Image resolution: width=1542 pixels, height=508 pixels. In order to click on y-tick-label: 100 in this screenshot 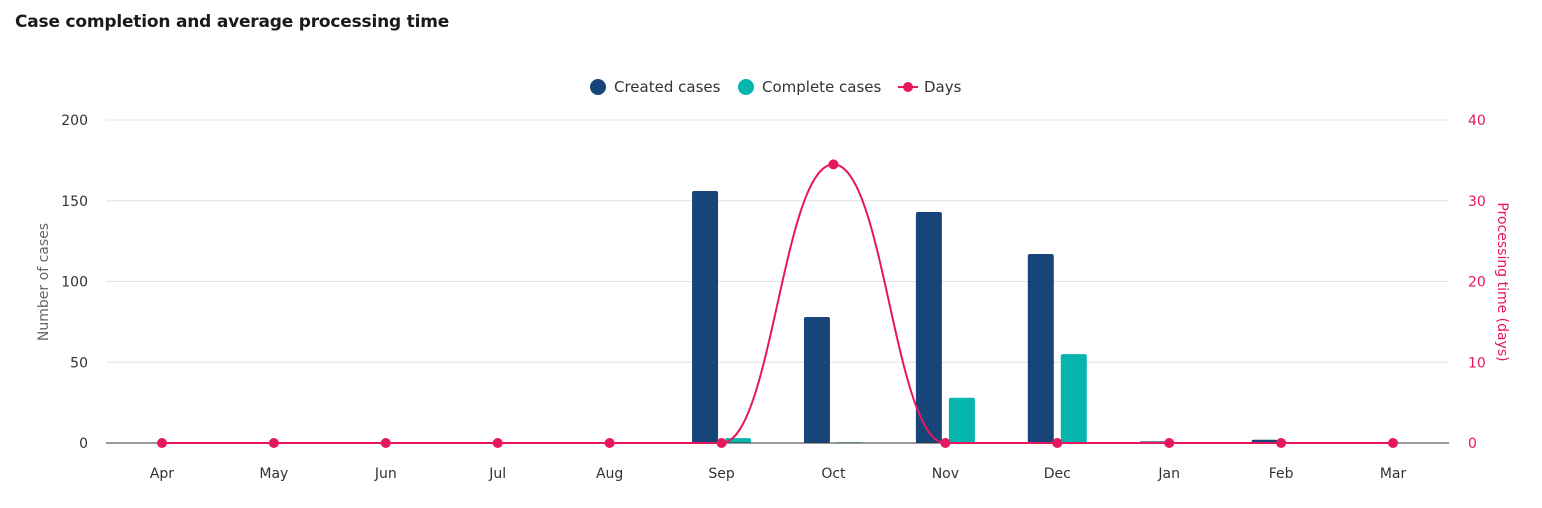, I will do `click(74, 283)`.